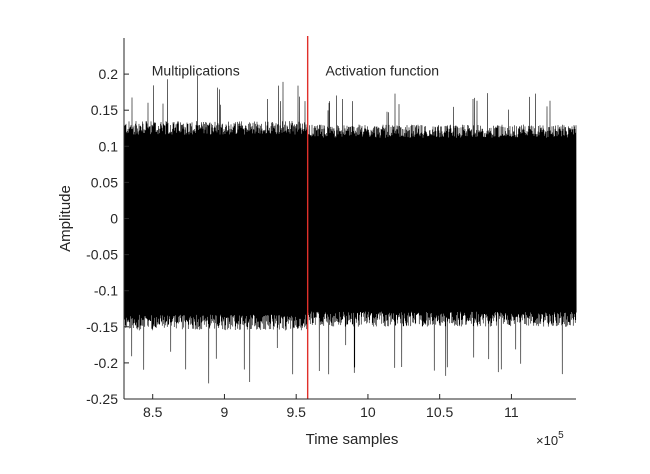 The image size is (650, 474). What do you see at coordinates (109, 74) in the screenshot?
I see `y-tick-label: 0.2` at bounding box center [109, 74].